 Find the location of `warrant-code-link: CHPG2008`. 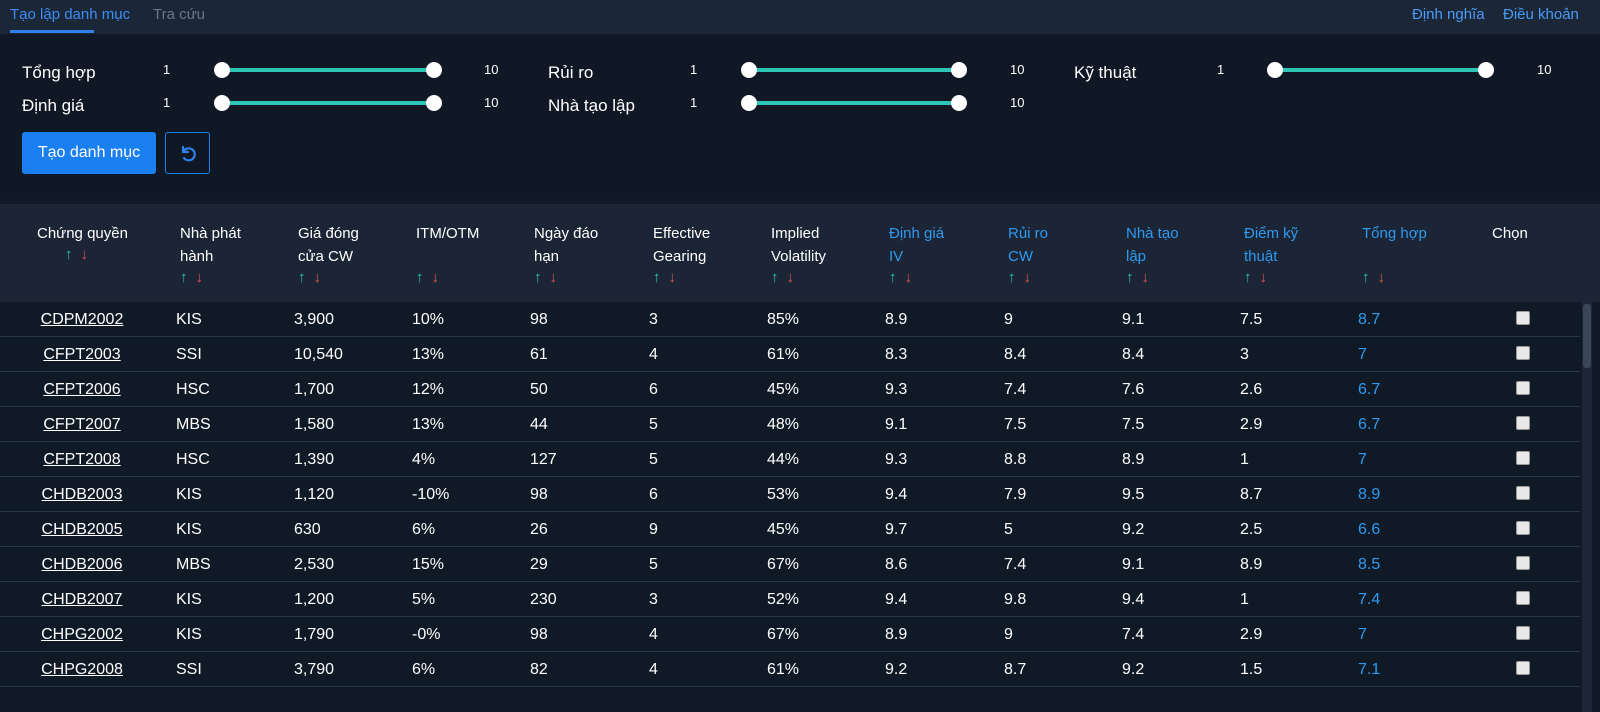

warrant-code-link: CHPG2008 is located at coordinates (82, 669).